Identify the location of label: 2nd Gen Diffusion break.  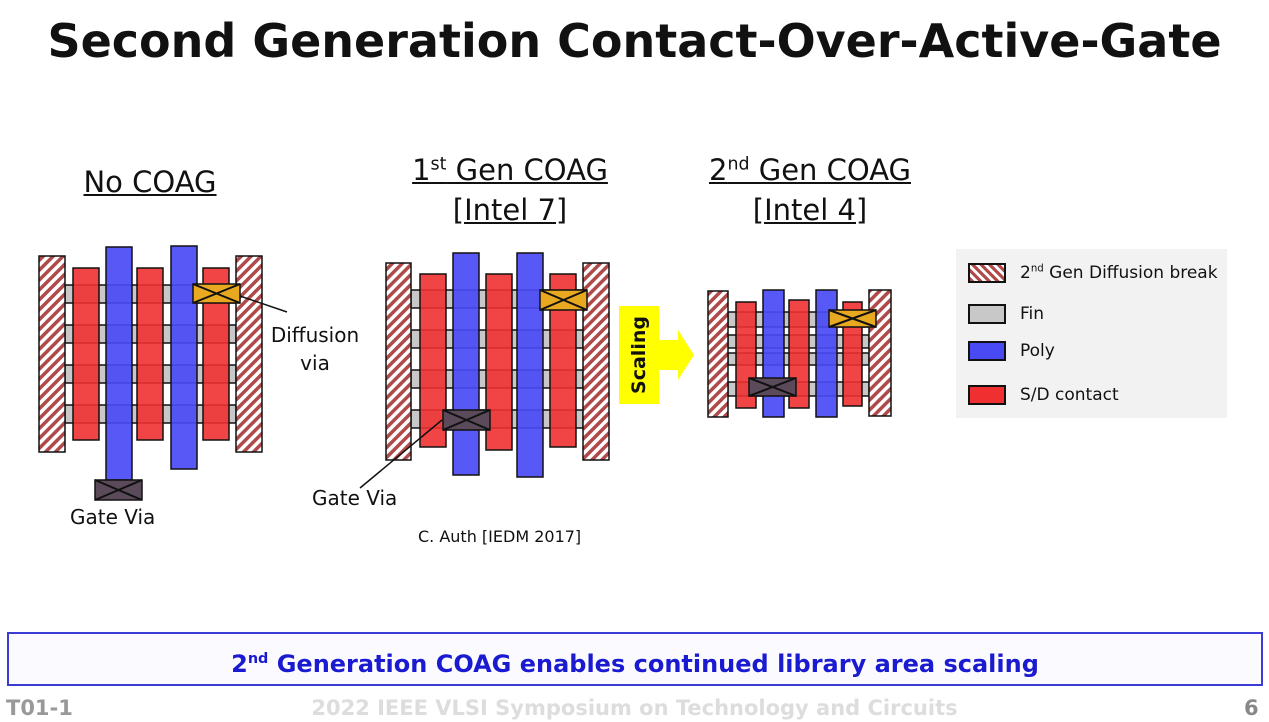
(1119, 273).